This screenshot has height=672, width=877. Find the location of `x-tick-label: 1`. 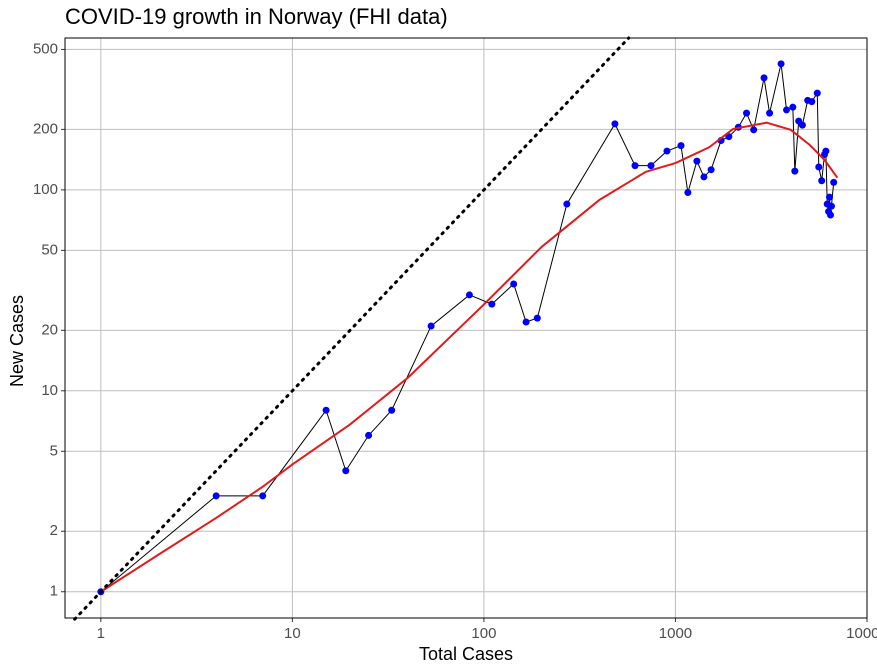

x-tick-label: 1 is located at coordinates (101, 633).